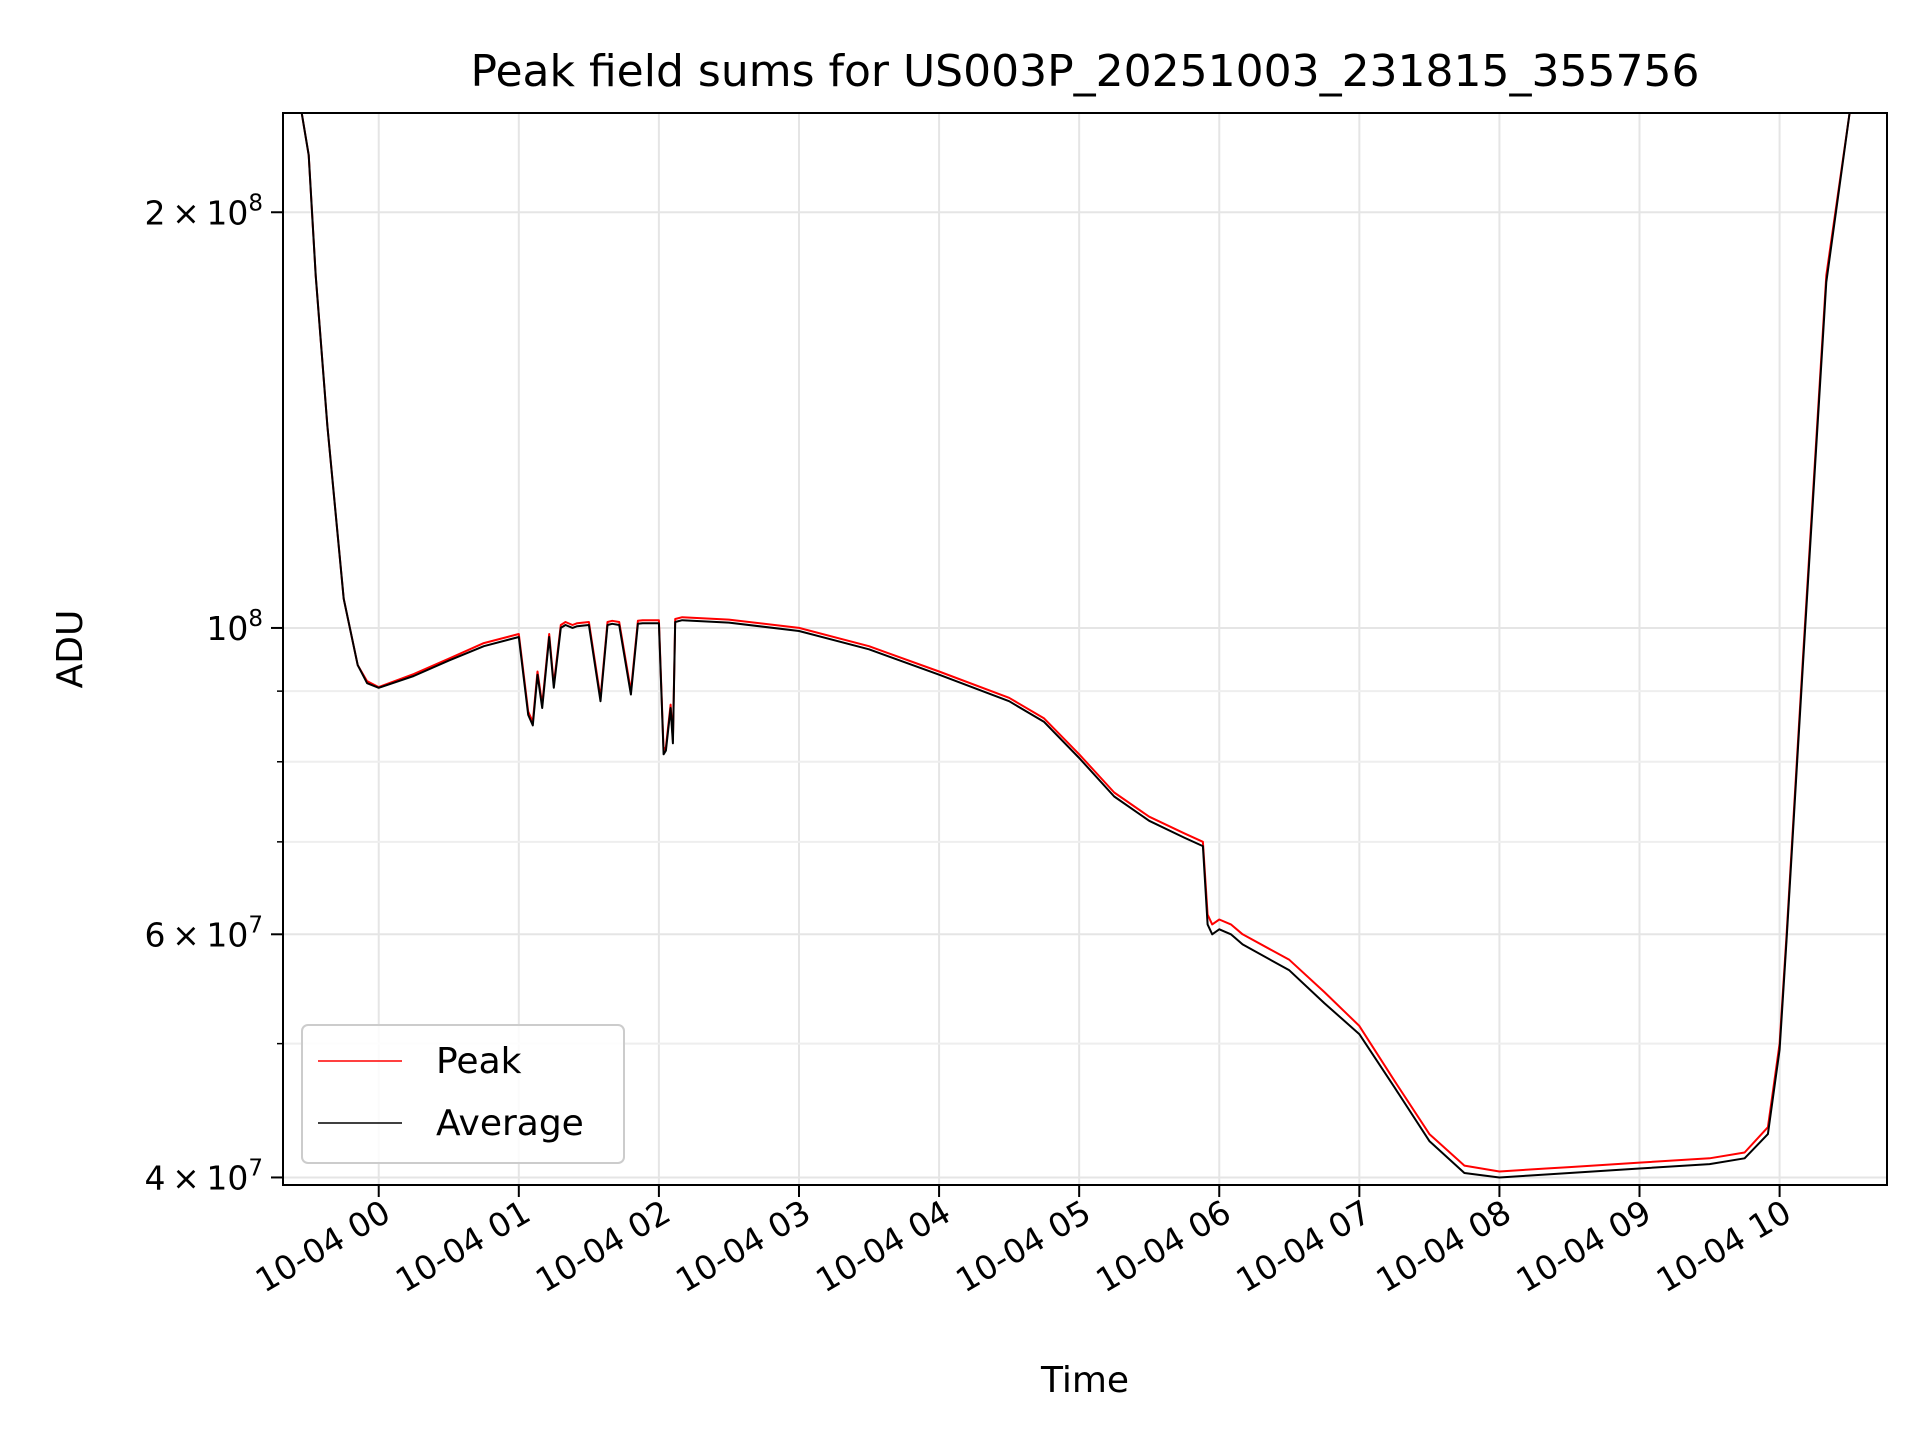 The image size is (1920, 1440). Describe the element at coordinates (234, 627) in the screenshot. I see `y-tick-label: 108` at that location.